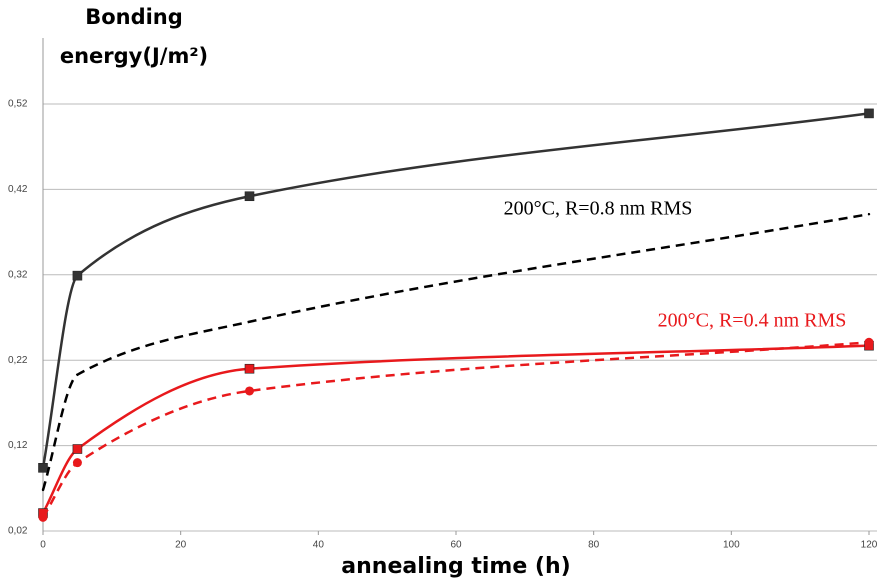  Describe the element at coordinates (18, 104) in the screenshot. I see `y-tick-label: 0,52` at that location.